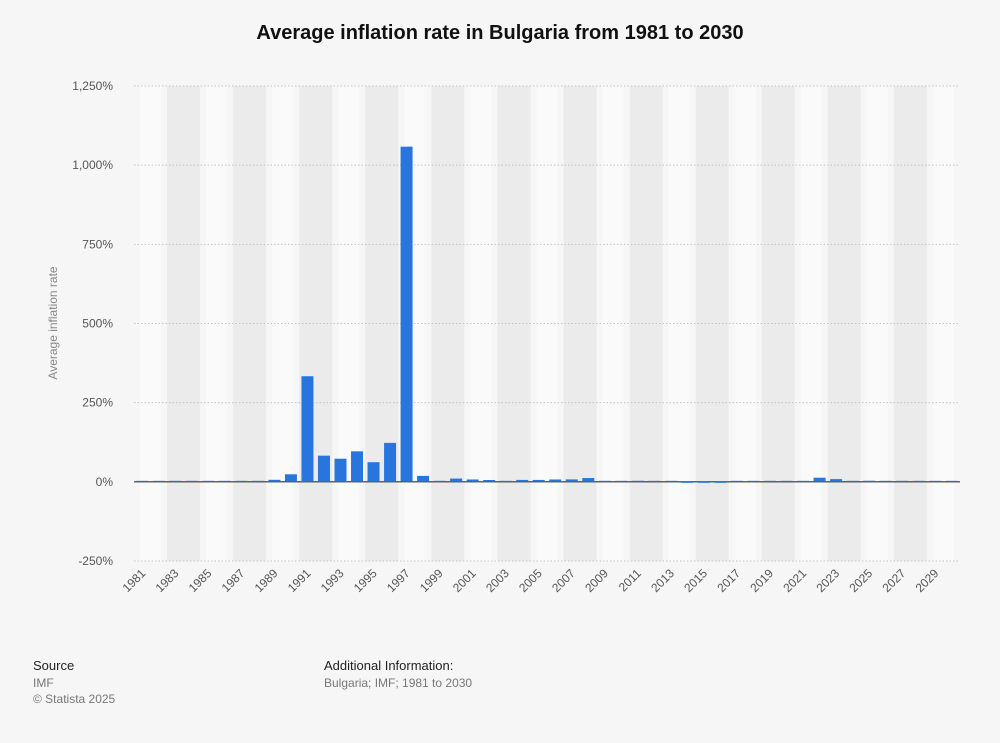  What do you see at coordinates (860, 580) in the screenshot?
I see `x-tick-label: 2025` at bounding box center [860, 580].